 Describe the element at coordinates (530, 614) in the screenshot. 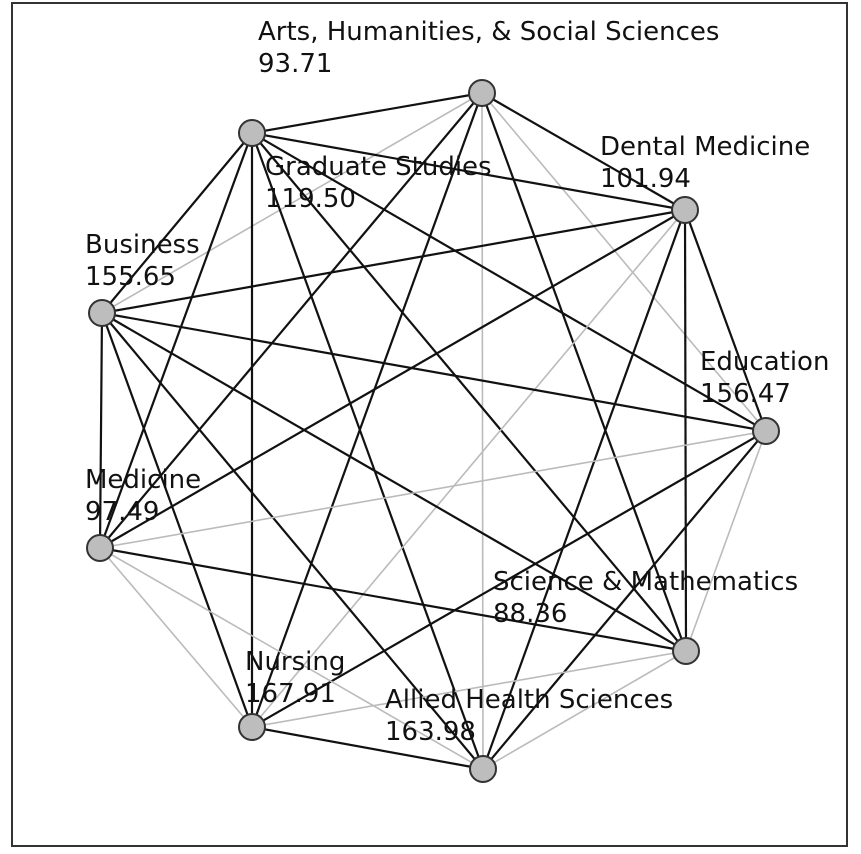

I see `node-value: 88.36` at that location.